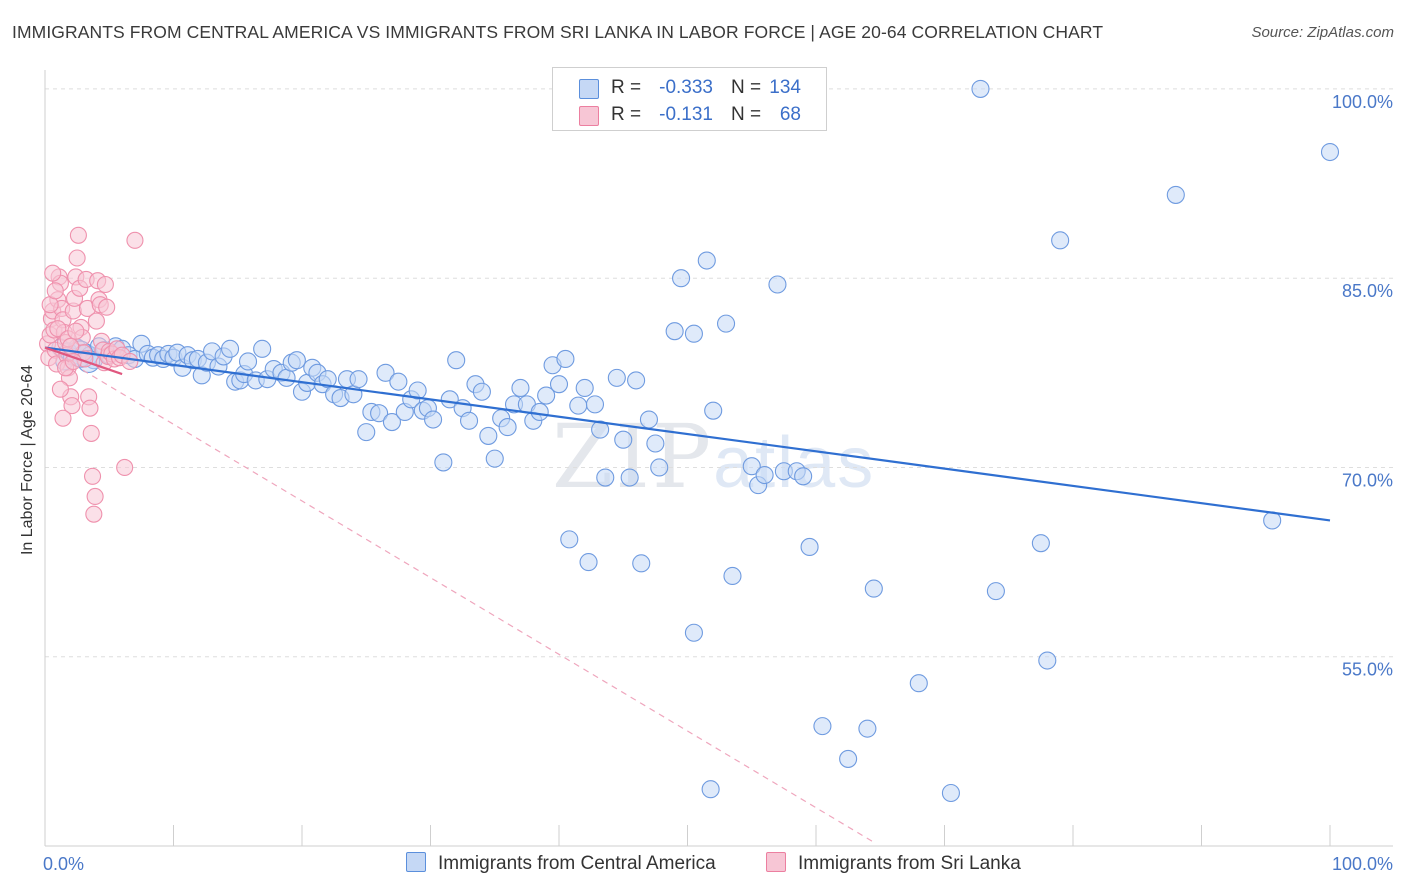 Image resolution: width=1406 pixels, height=892 pixels. What do you see at coordinates (1367, 480) in the screenshot?
I see `y-tick-label: 70.0%` at bounding box center [1367, 480].